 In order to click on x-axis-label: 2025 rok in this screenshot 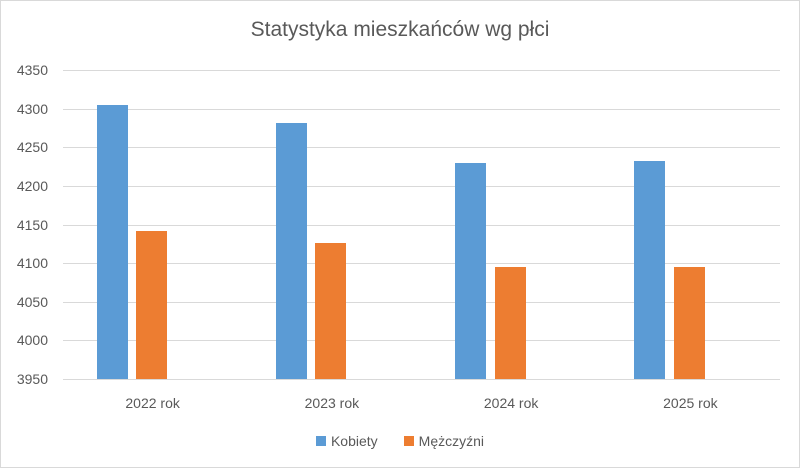, I will do `click(690, 403)`.